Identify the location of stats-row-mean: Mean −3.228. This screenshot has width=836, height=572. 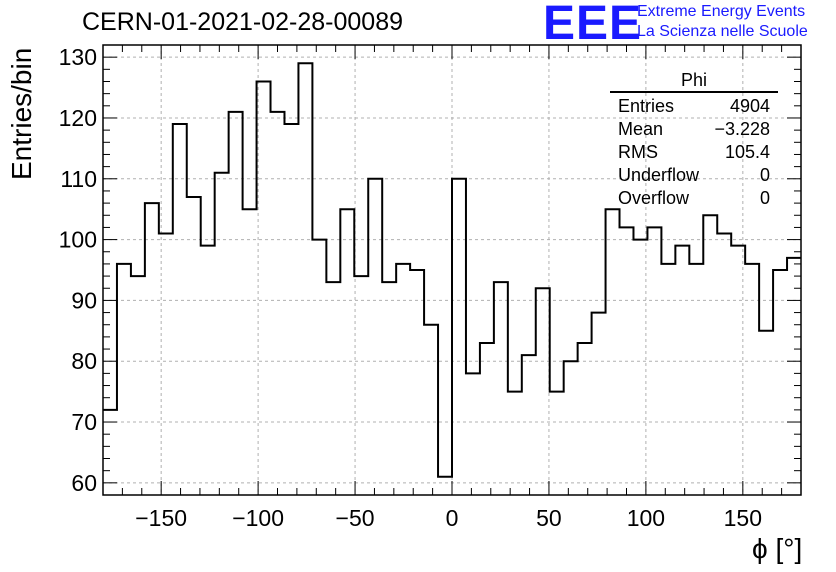
(694, 129).